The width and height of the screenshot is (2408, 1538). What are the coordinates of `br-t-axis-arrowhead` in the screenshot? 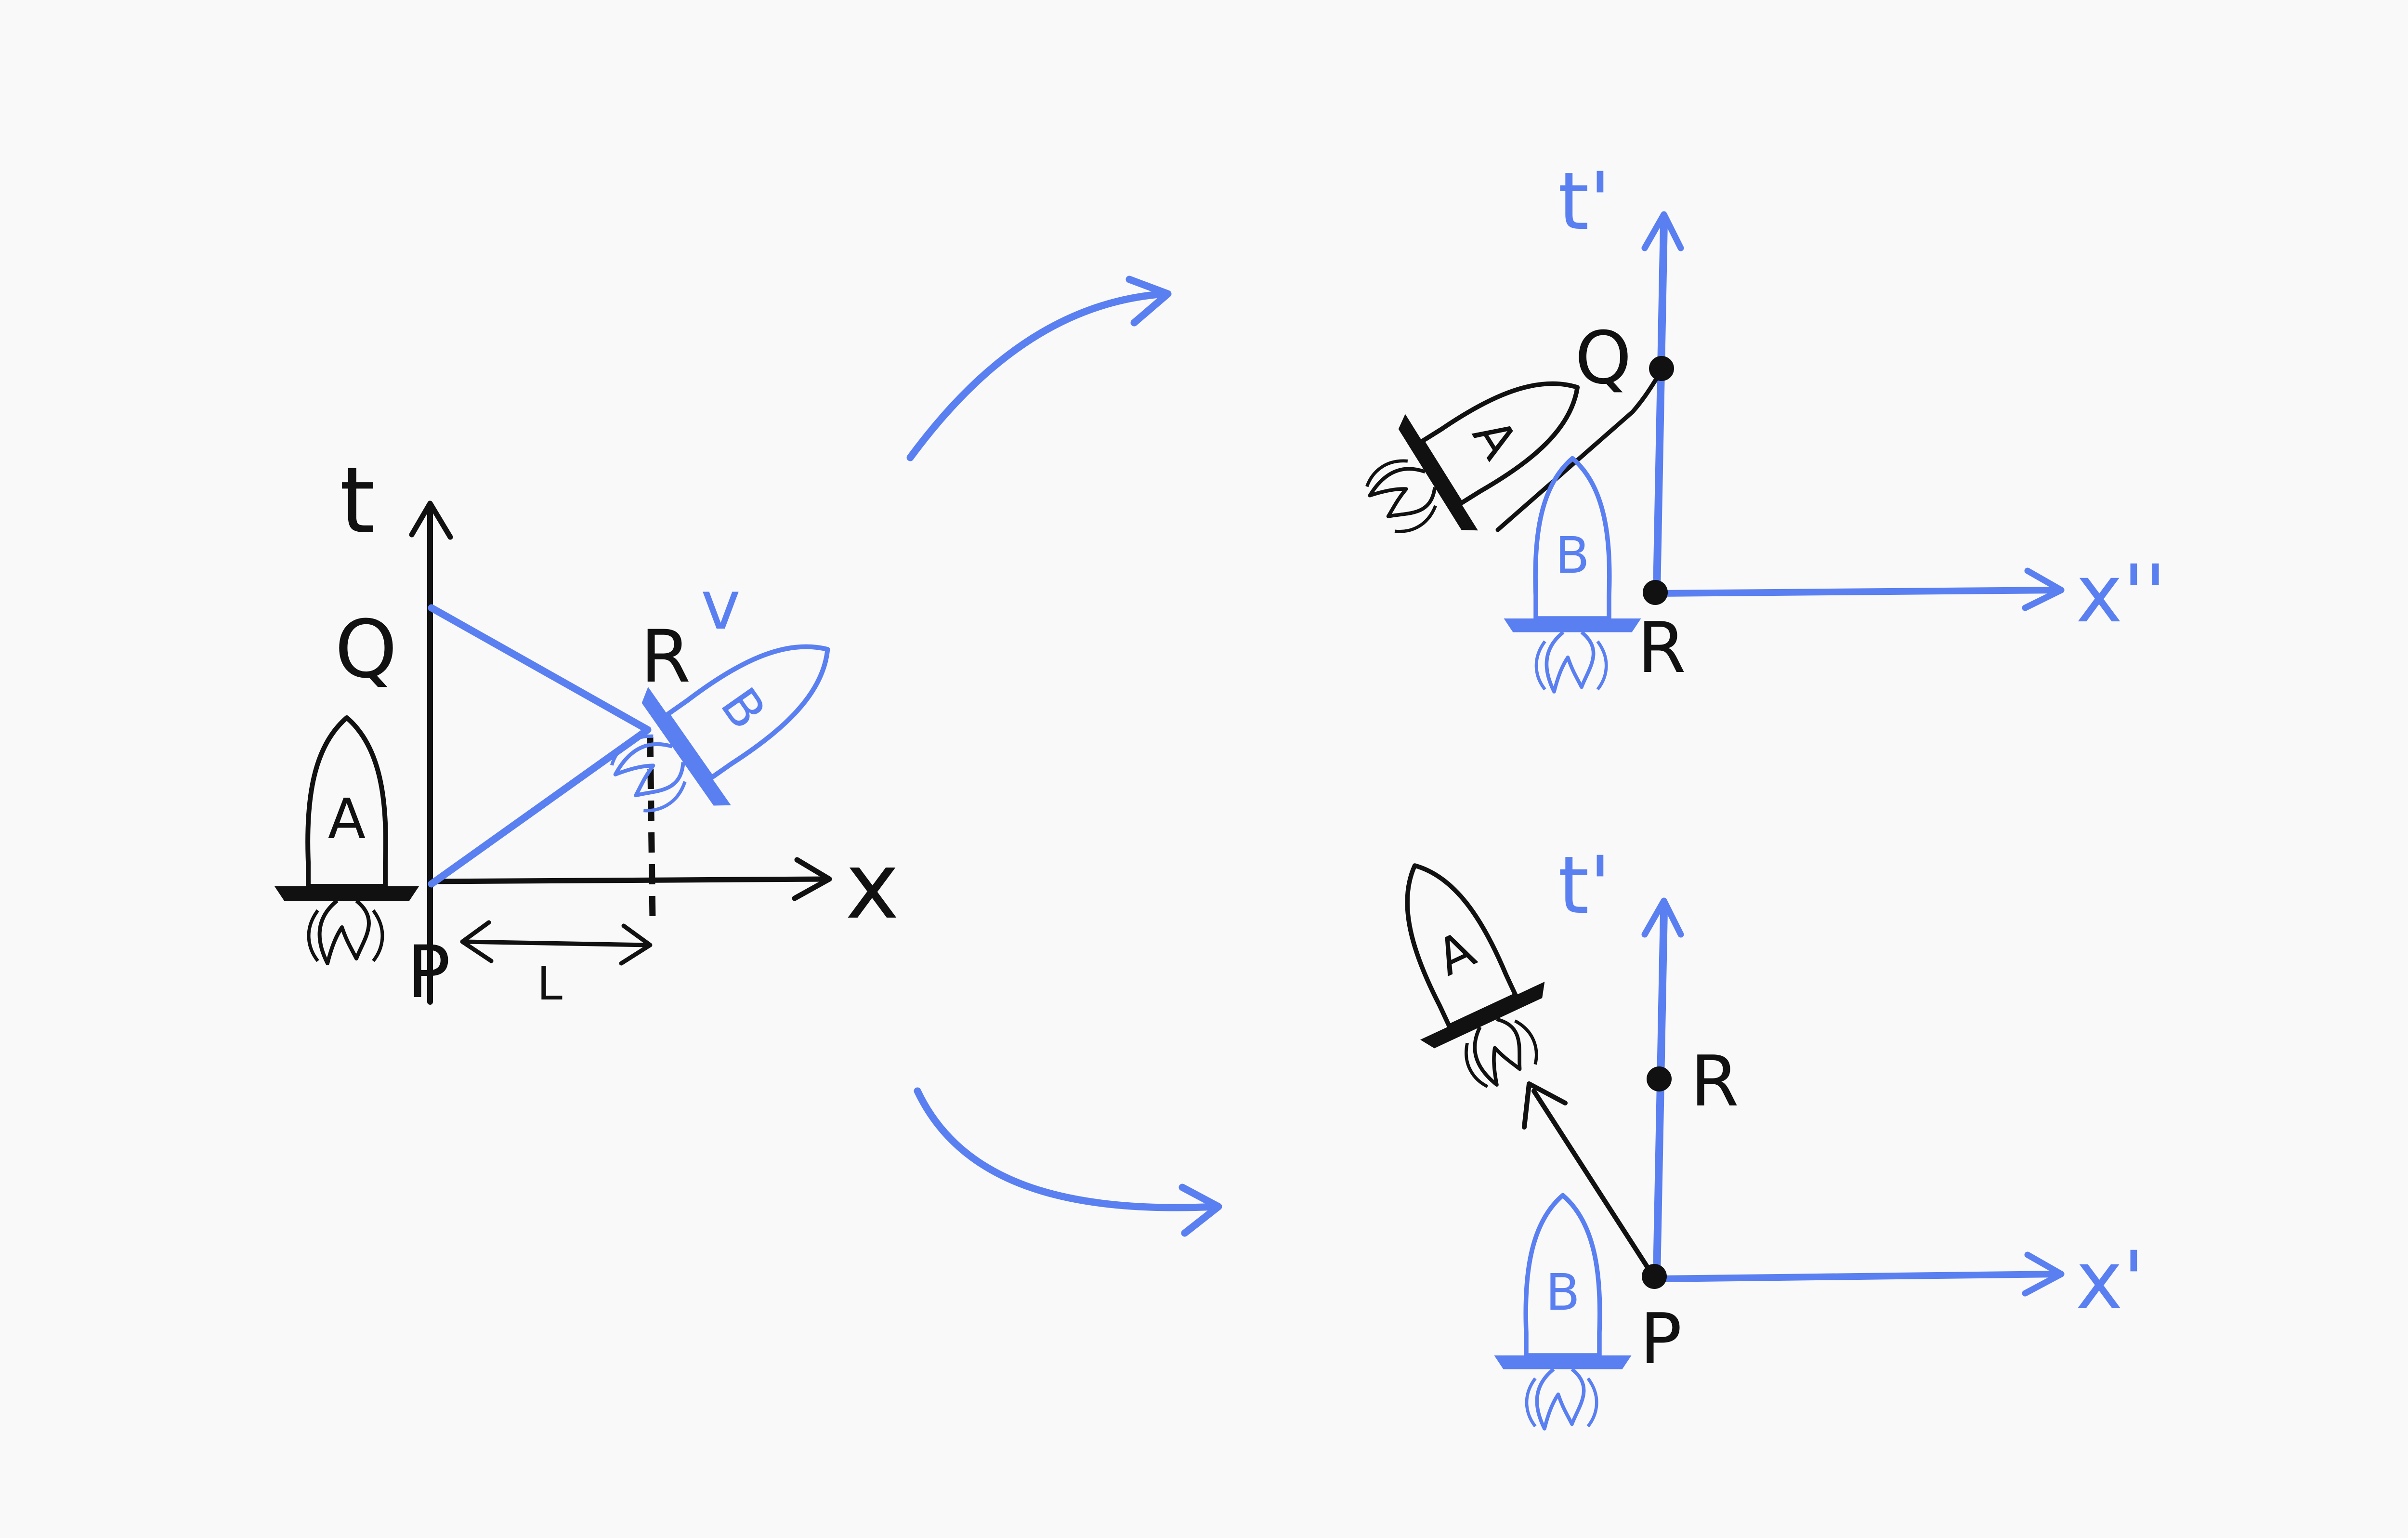 It's located at (1662, 917).